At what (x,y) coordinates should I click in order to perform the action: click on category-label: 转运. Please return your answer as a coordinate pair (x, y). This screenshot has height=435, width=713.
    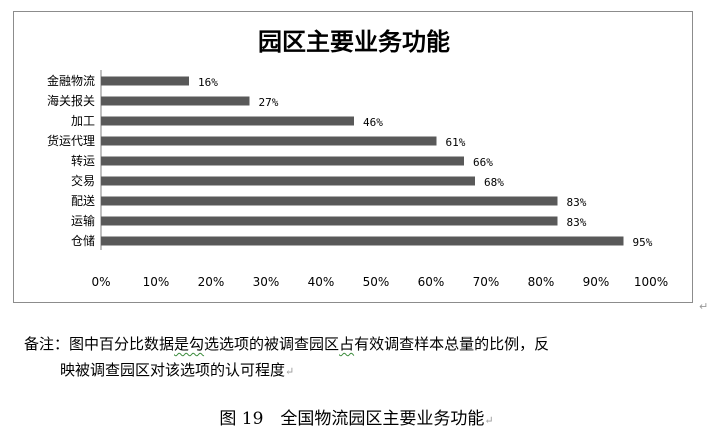
    Looking at the image, I should click on (83, 160).